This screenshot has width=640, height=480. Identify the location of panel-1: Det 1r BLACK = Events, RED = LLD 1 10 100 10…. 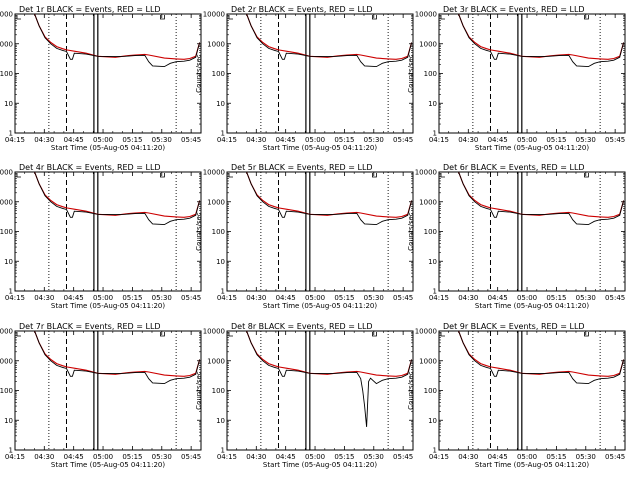
(101, 78).